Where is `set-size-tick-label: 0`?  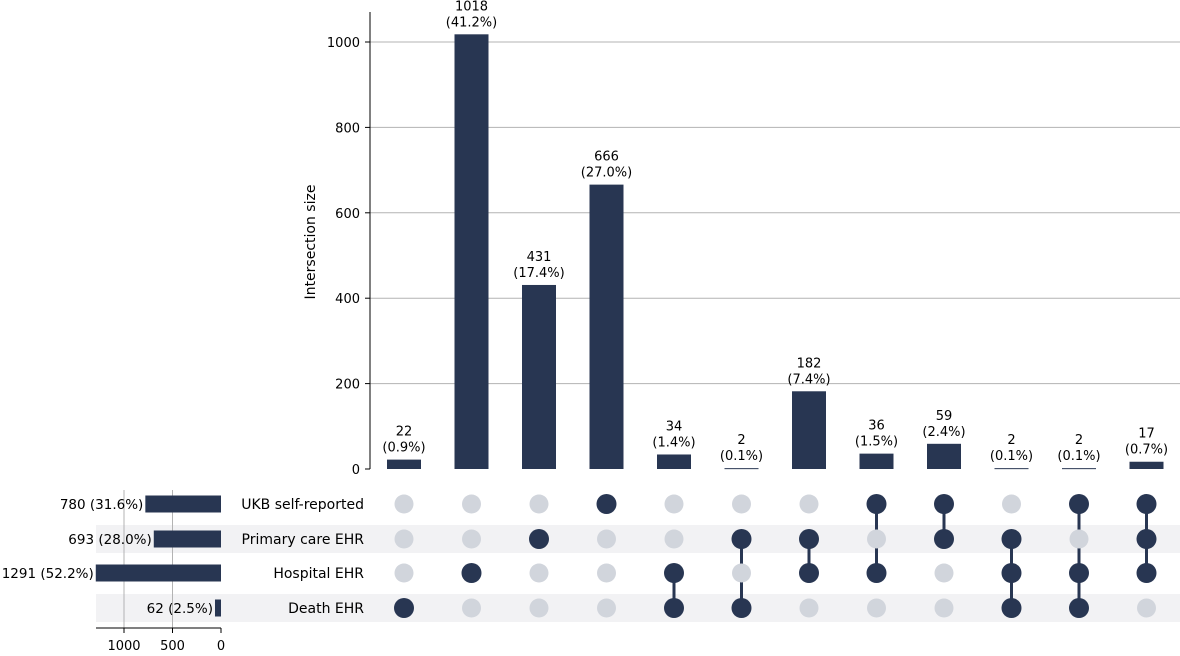
set-size-tick-label: 0 is located at coordinates (221, 645).